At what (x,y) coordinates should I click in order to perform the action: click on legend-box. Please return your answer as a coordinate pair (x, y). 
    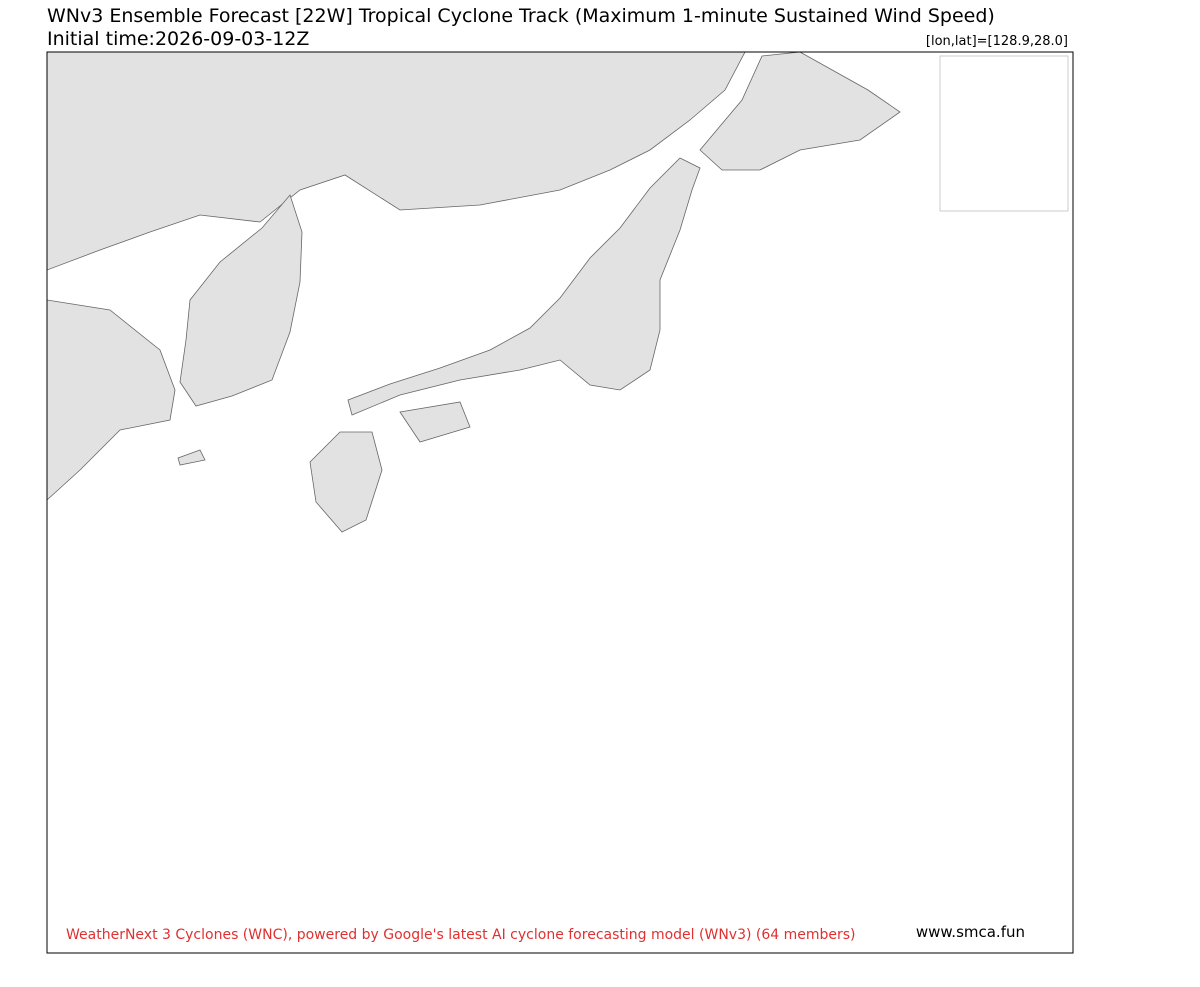
    Looking at the image, I should click on (1004, 133).